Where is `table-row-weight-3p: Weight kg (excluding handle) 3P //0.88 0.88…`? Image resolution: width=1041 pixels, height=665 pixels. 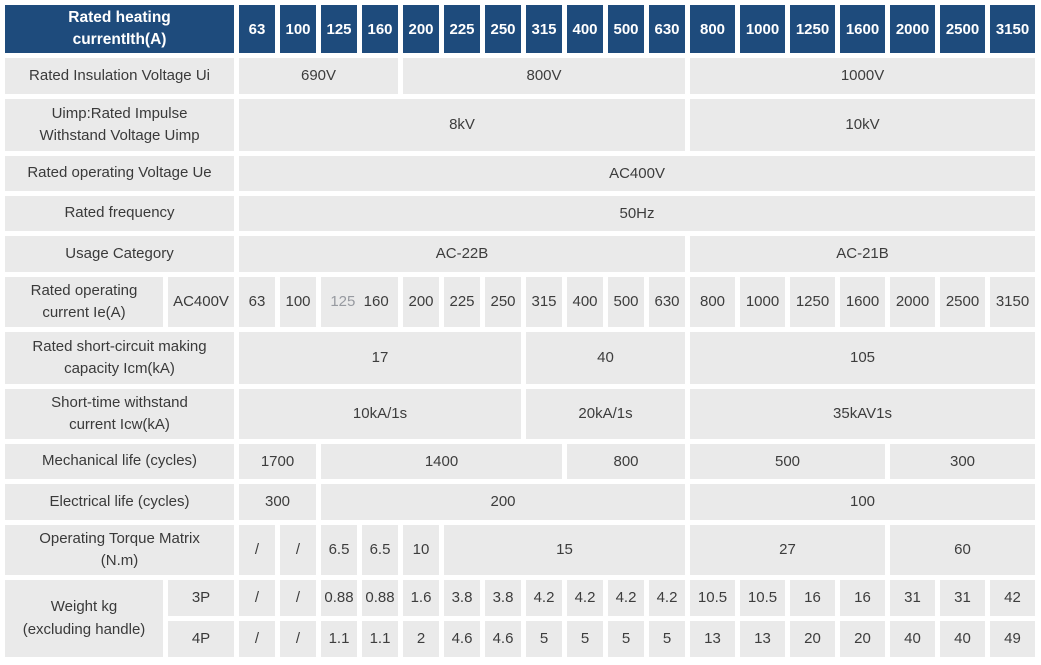
table-row-weight-3p: Weight kg (excluding handle) 3P //0.88 0.88… is located at coordinates (520, 618).